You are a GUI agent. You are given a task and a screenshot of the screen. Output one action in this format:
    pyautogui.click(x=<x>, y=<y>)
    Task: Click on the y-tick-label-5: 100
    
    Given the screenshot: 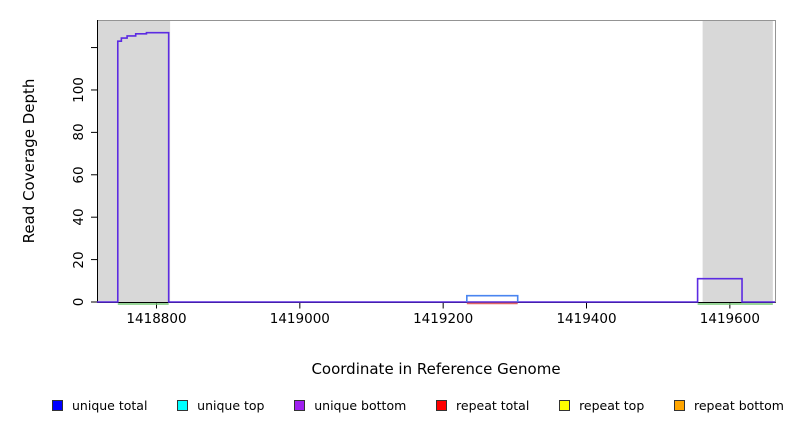 What is the action you would take?
    pyautogui.click(x=79, y=90)
    